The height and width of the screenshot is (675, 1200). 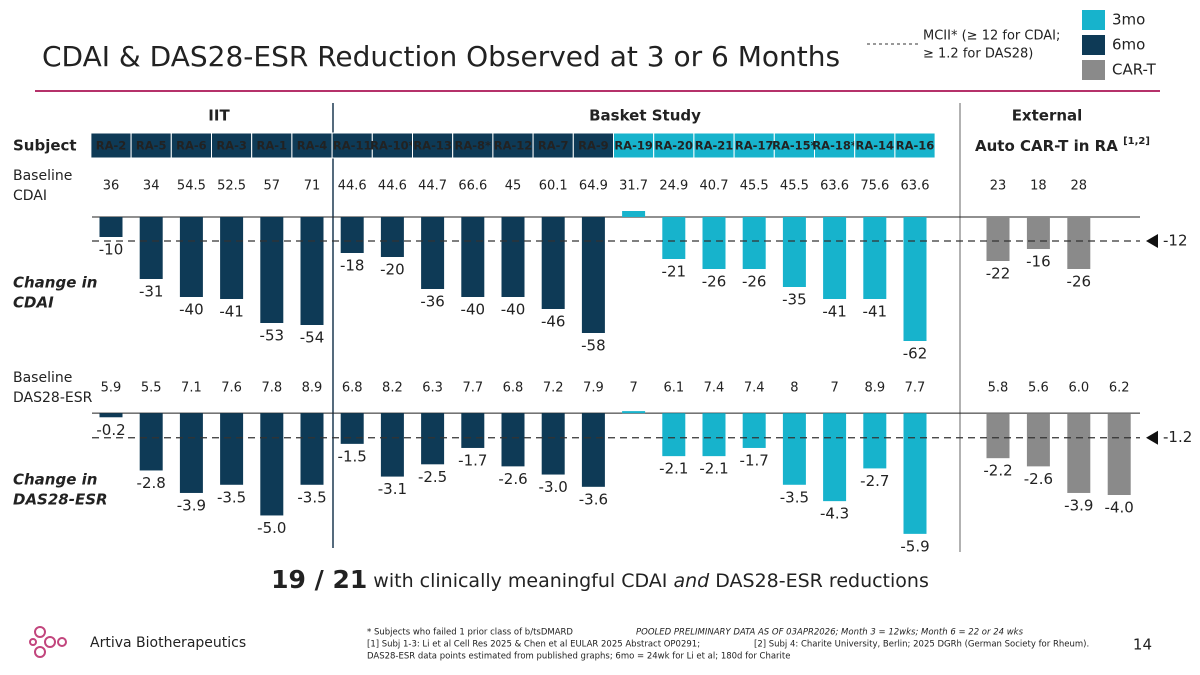 I want to click on threshold-label: -12, so click(x=1175, y=241).